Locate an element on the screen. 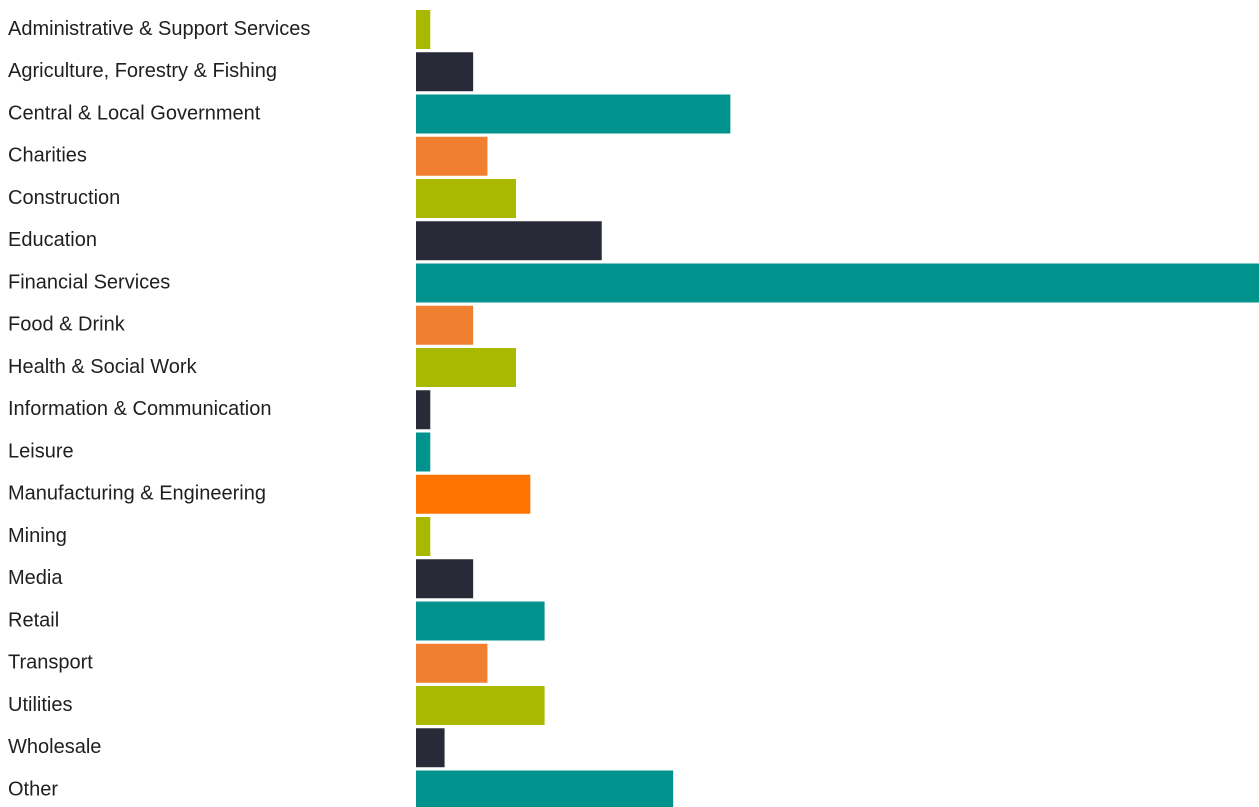 The height and width of the screenshot is (807, 1259). category-label: Media is located at coordinates (35, 578).